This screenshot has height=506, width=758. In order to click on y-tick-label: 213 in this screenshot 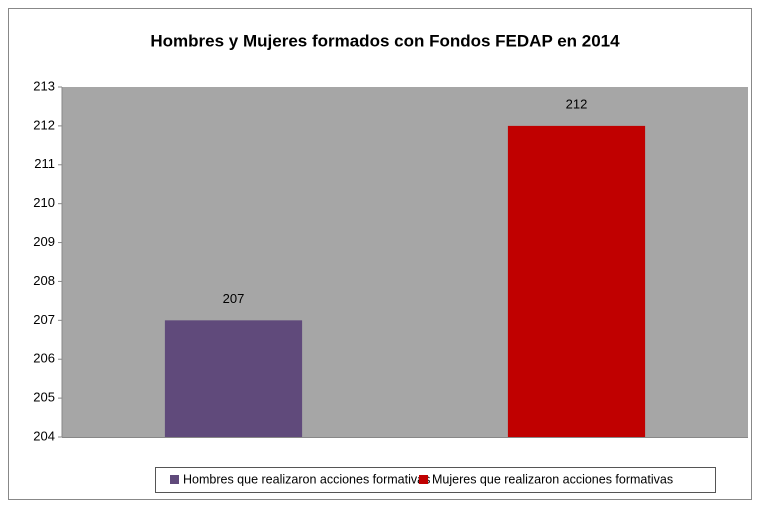, I will do `click(44, 85)`.